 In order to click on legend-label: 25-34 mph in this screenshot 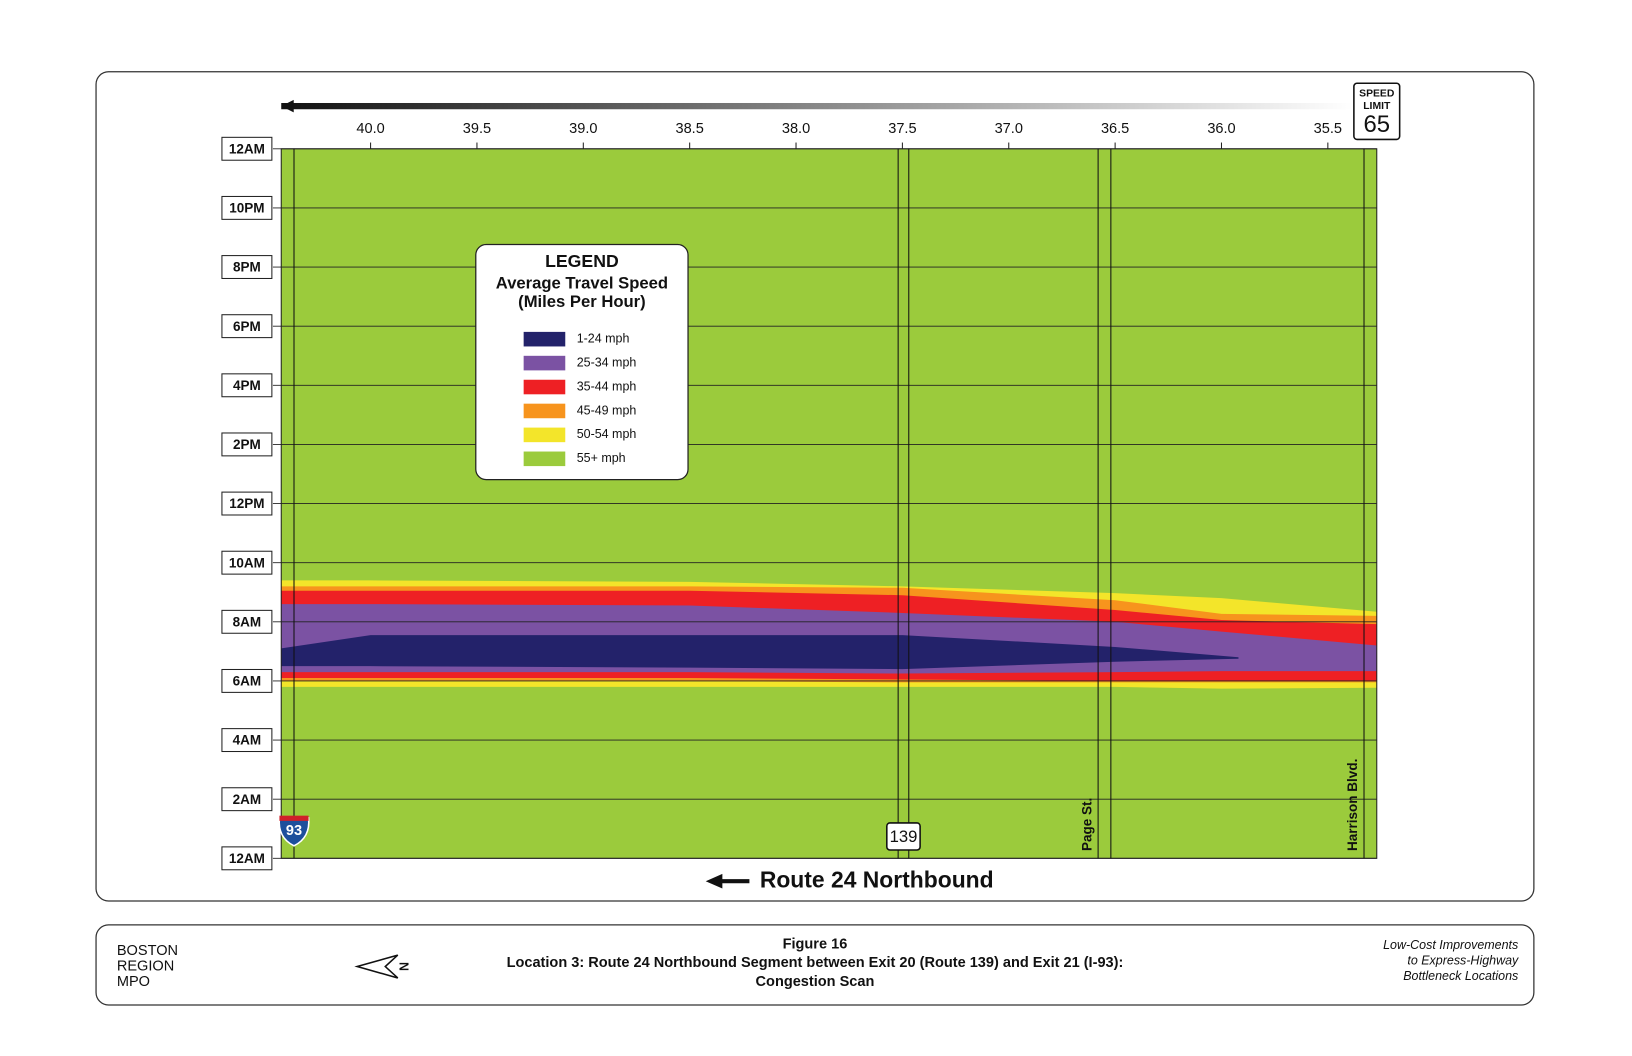, I will do `click(607, 362)`.